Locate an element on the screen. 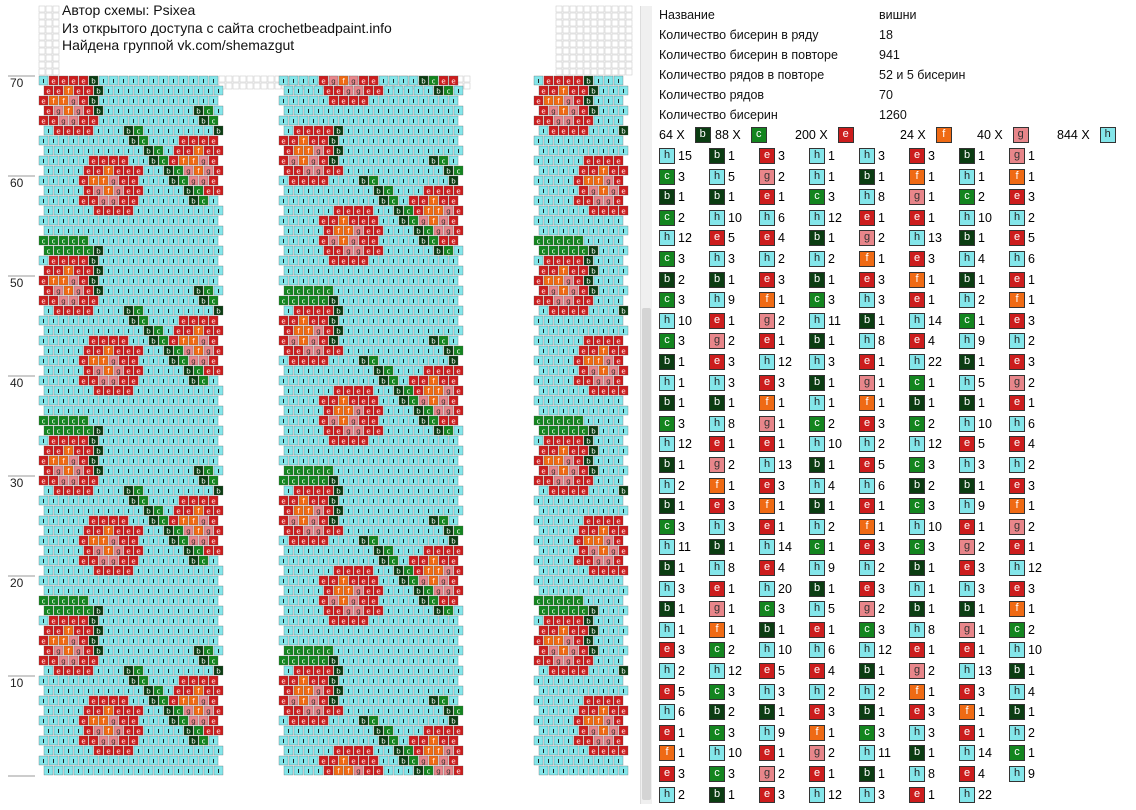  scrollbar-thumb is located at coordinates (646, 554).